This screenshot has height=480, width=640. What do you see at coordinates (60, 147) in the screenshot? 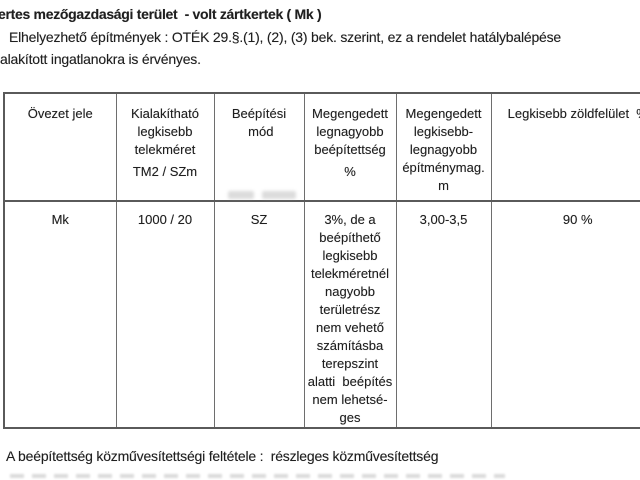
I see `col-header-ovezet-jele: Övezet jele` at bounding box center [60, 147].